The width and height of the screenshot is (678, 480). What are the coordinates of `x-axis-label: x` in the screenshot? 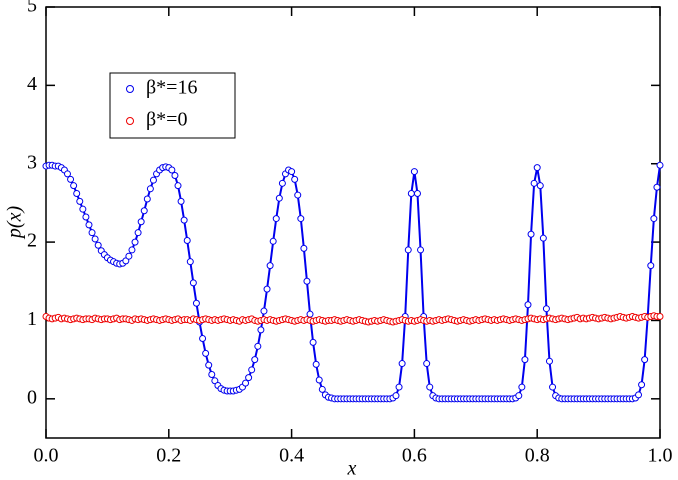 It's located at (352, 469).